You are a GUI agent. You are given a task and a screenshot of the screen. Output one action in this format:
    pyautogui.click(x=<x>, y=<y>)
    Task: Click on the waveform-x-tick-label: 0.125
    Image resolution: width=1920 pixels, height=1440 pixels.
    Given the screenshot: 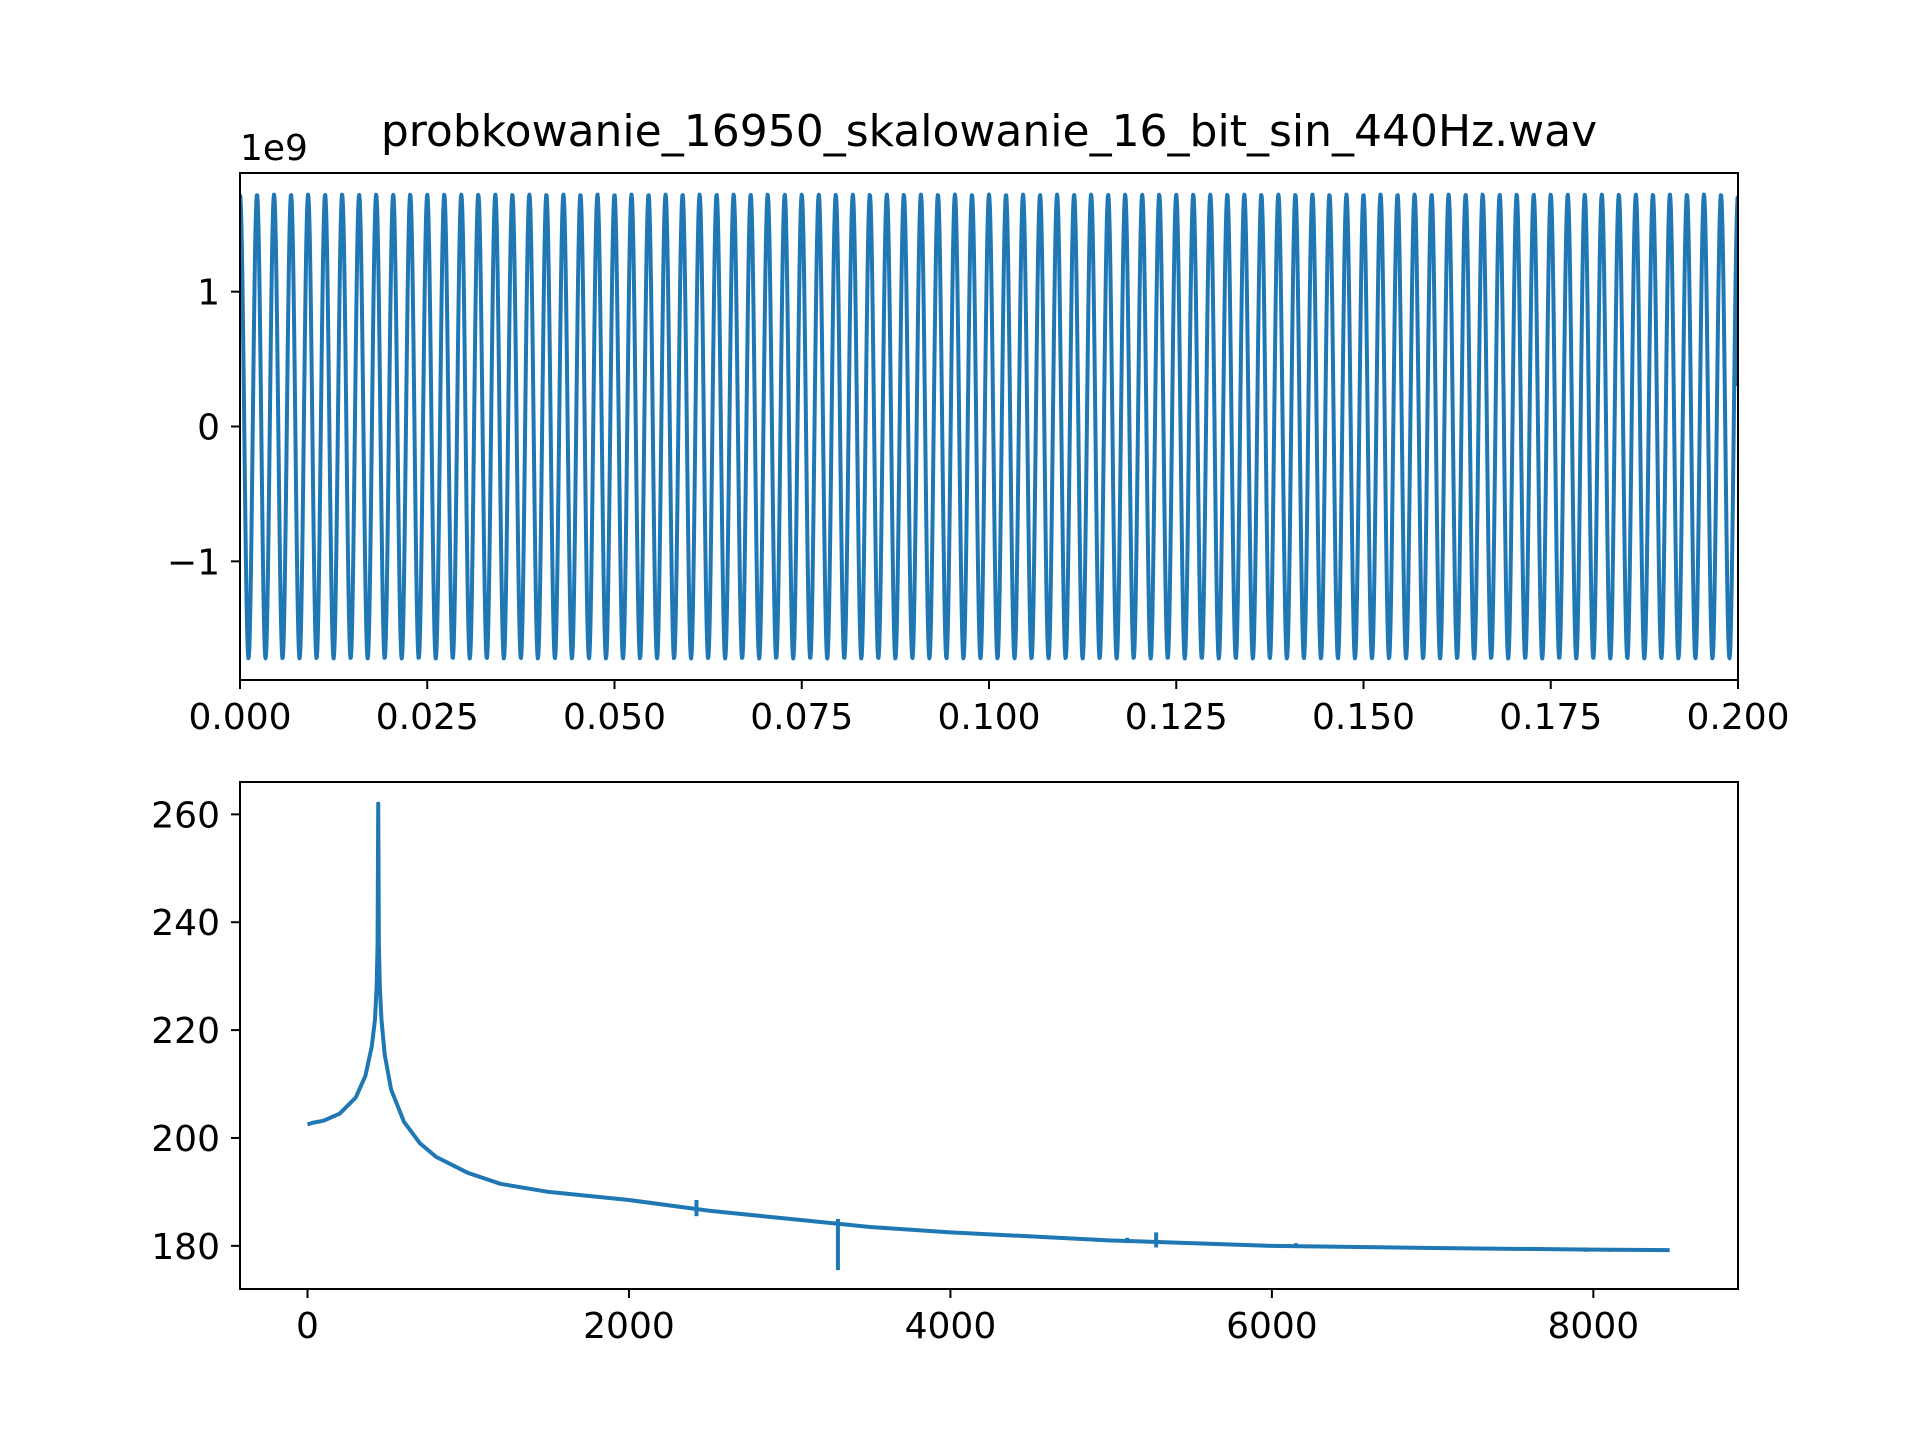 What is the action you would take?
    pyautogui.click(x=1176, y=717)
    